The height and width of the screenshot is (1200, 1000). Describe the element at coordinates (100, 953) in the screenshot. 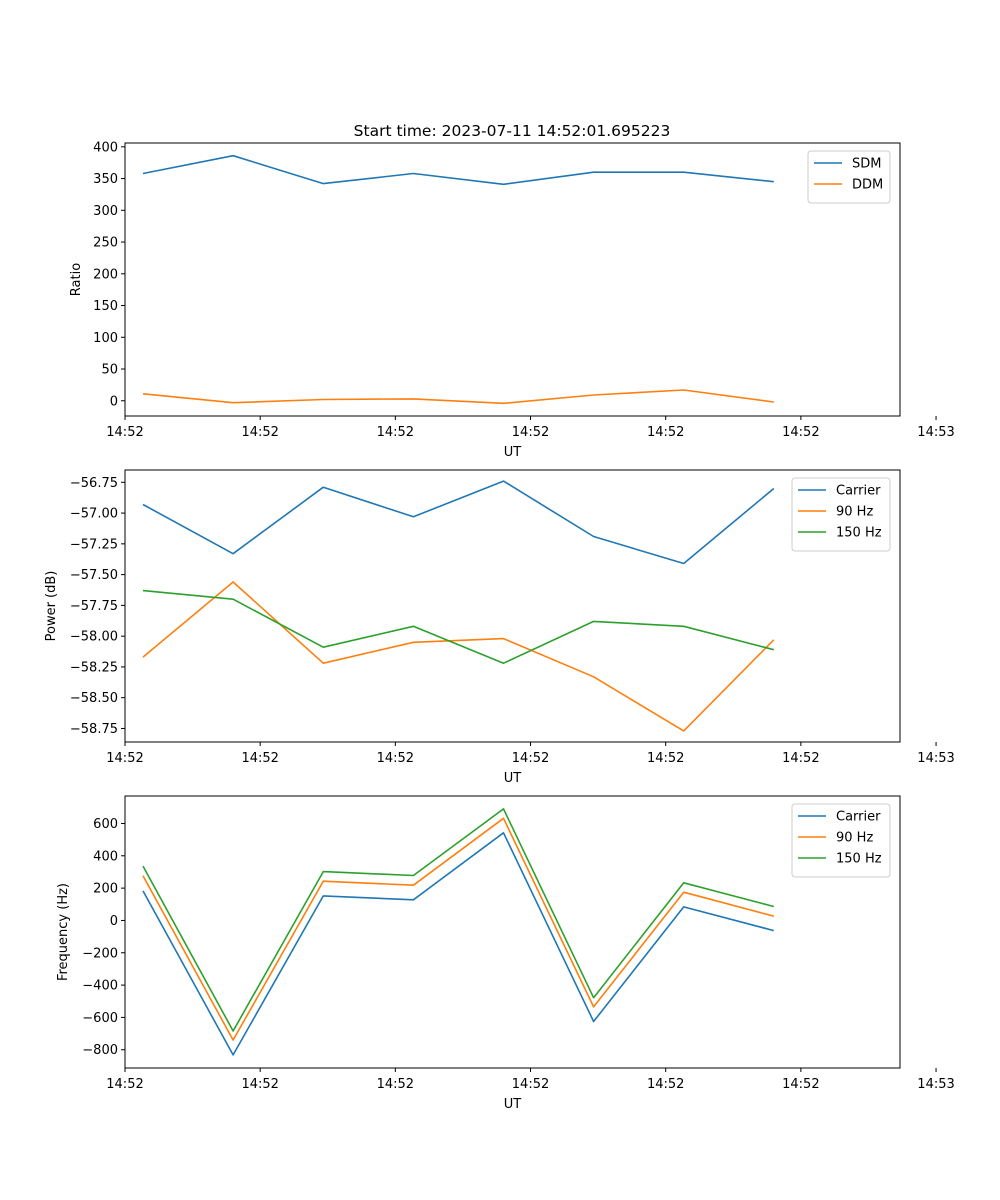

I see `y-tick-label: −200` at that location.